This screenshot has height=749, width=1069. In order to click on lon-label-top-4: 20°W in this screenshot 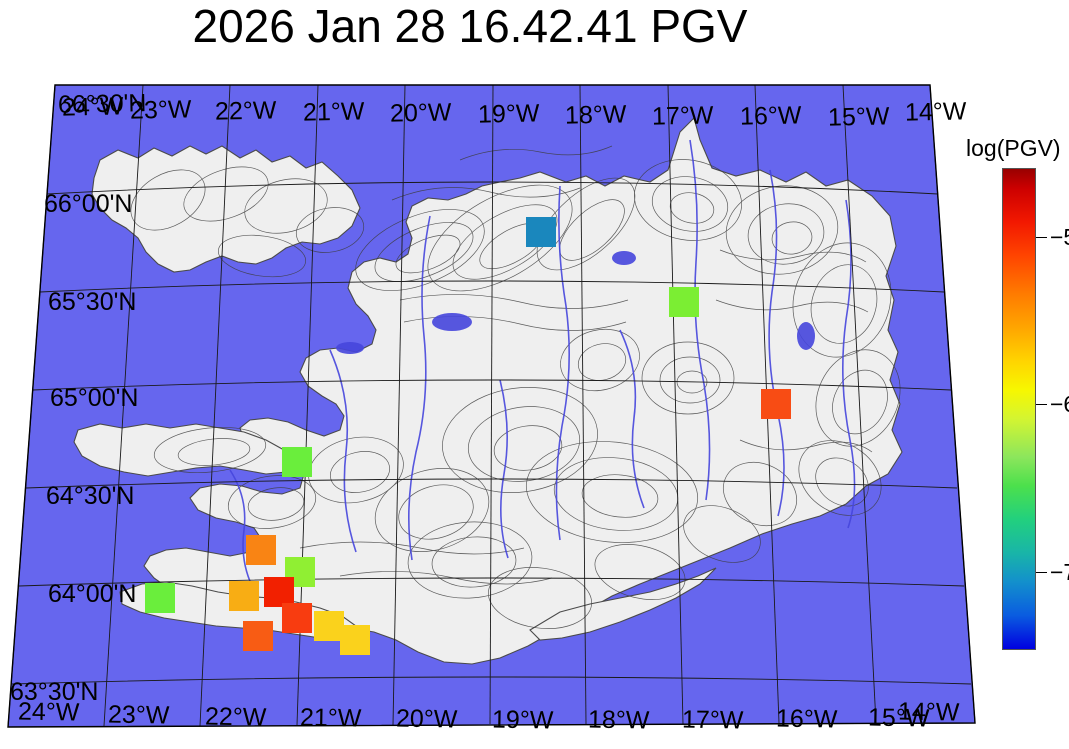, I will do `click(420, 113)`.